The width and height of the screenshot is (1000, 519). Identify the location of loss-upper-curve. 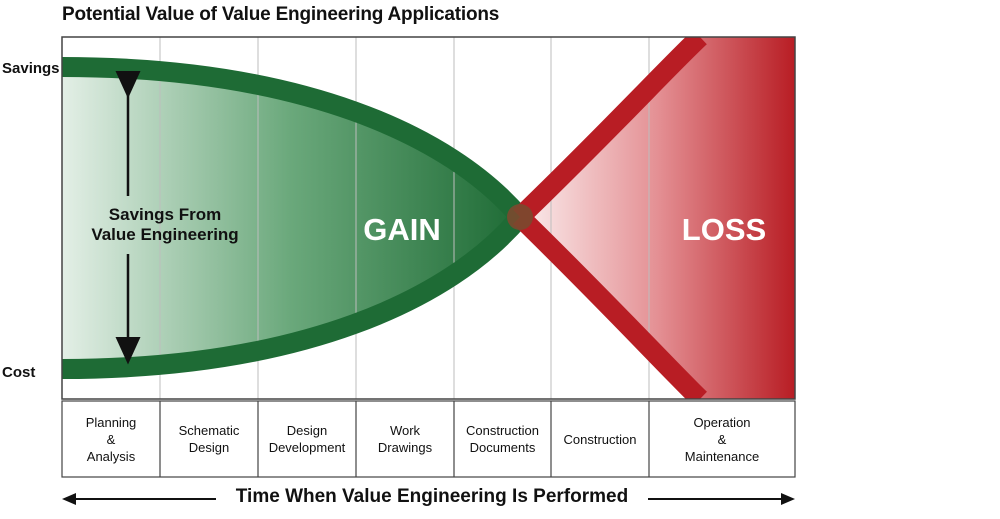
(610, 131).